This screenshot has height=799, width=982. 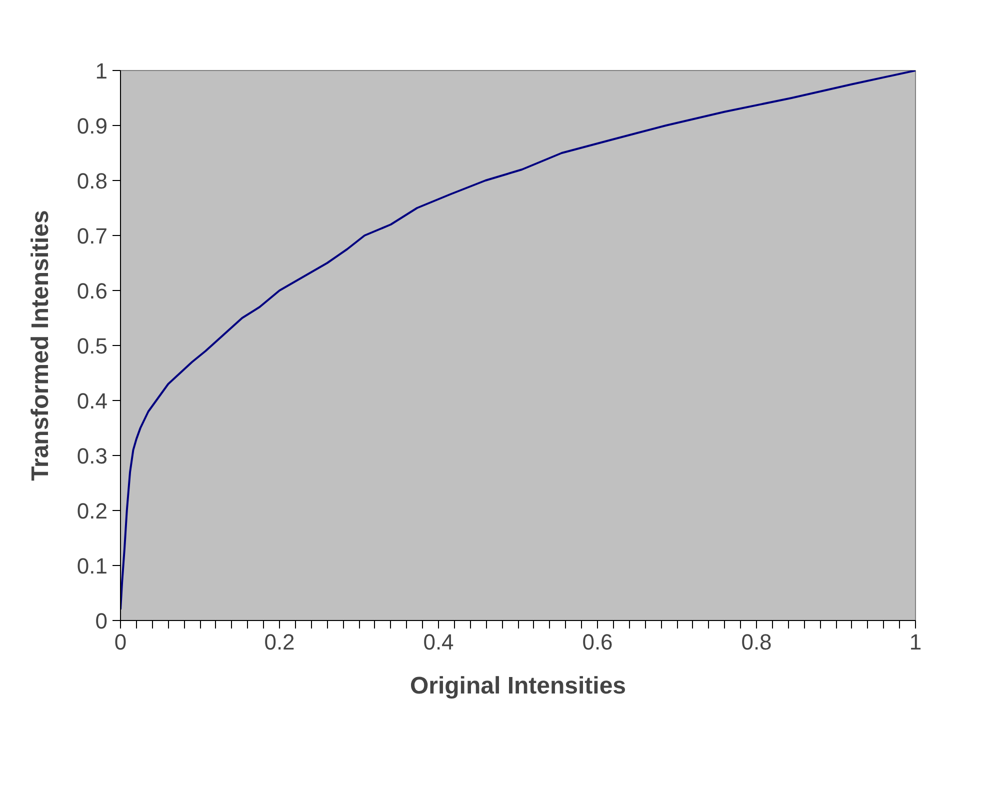 I want to click on y-axis-title: Transformed Intensities, so click(x=40, y=345).